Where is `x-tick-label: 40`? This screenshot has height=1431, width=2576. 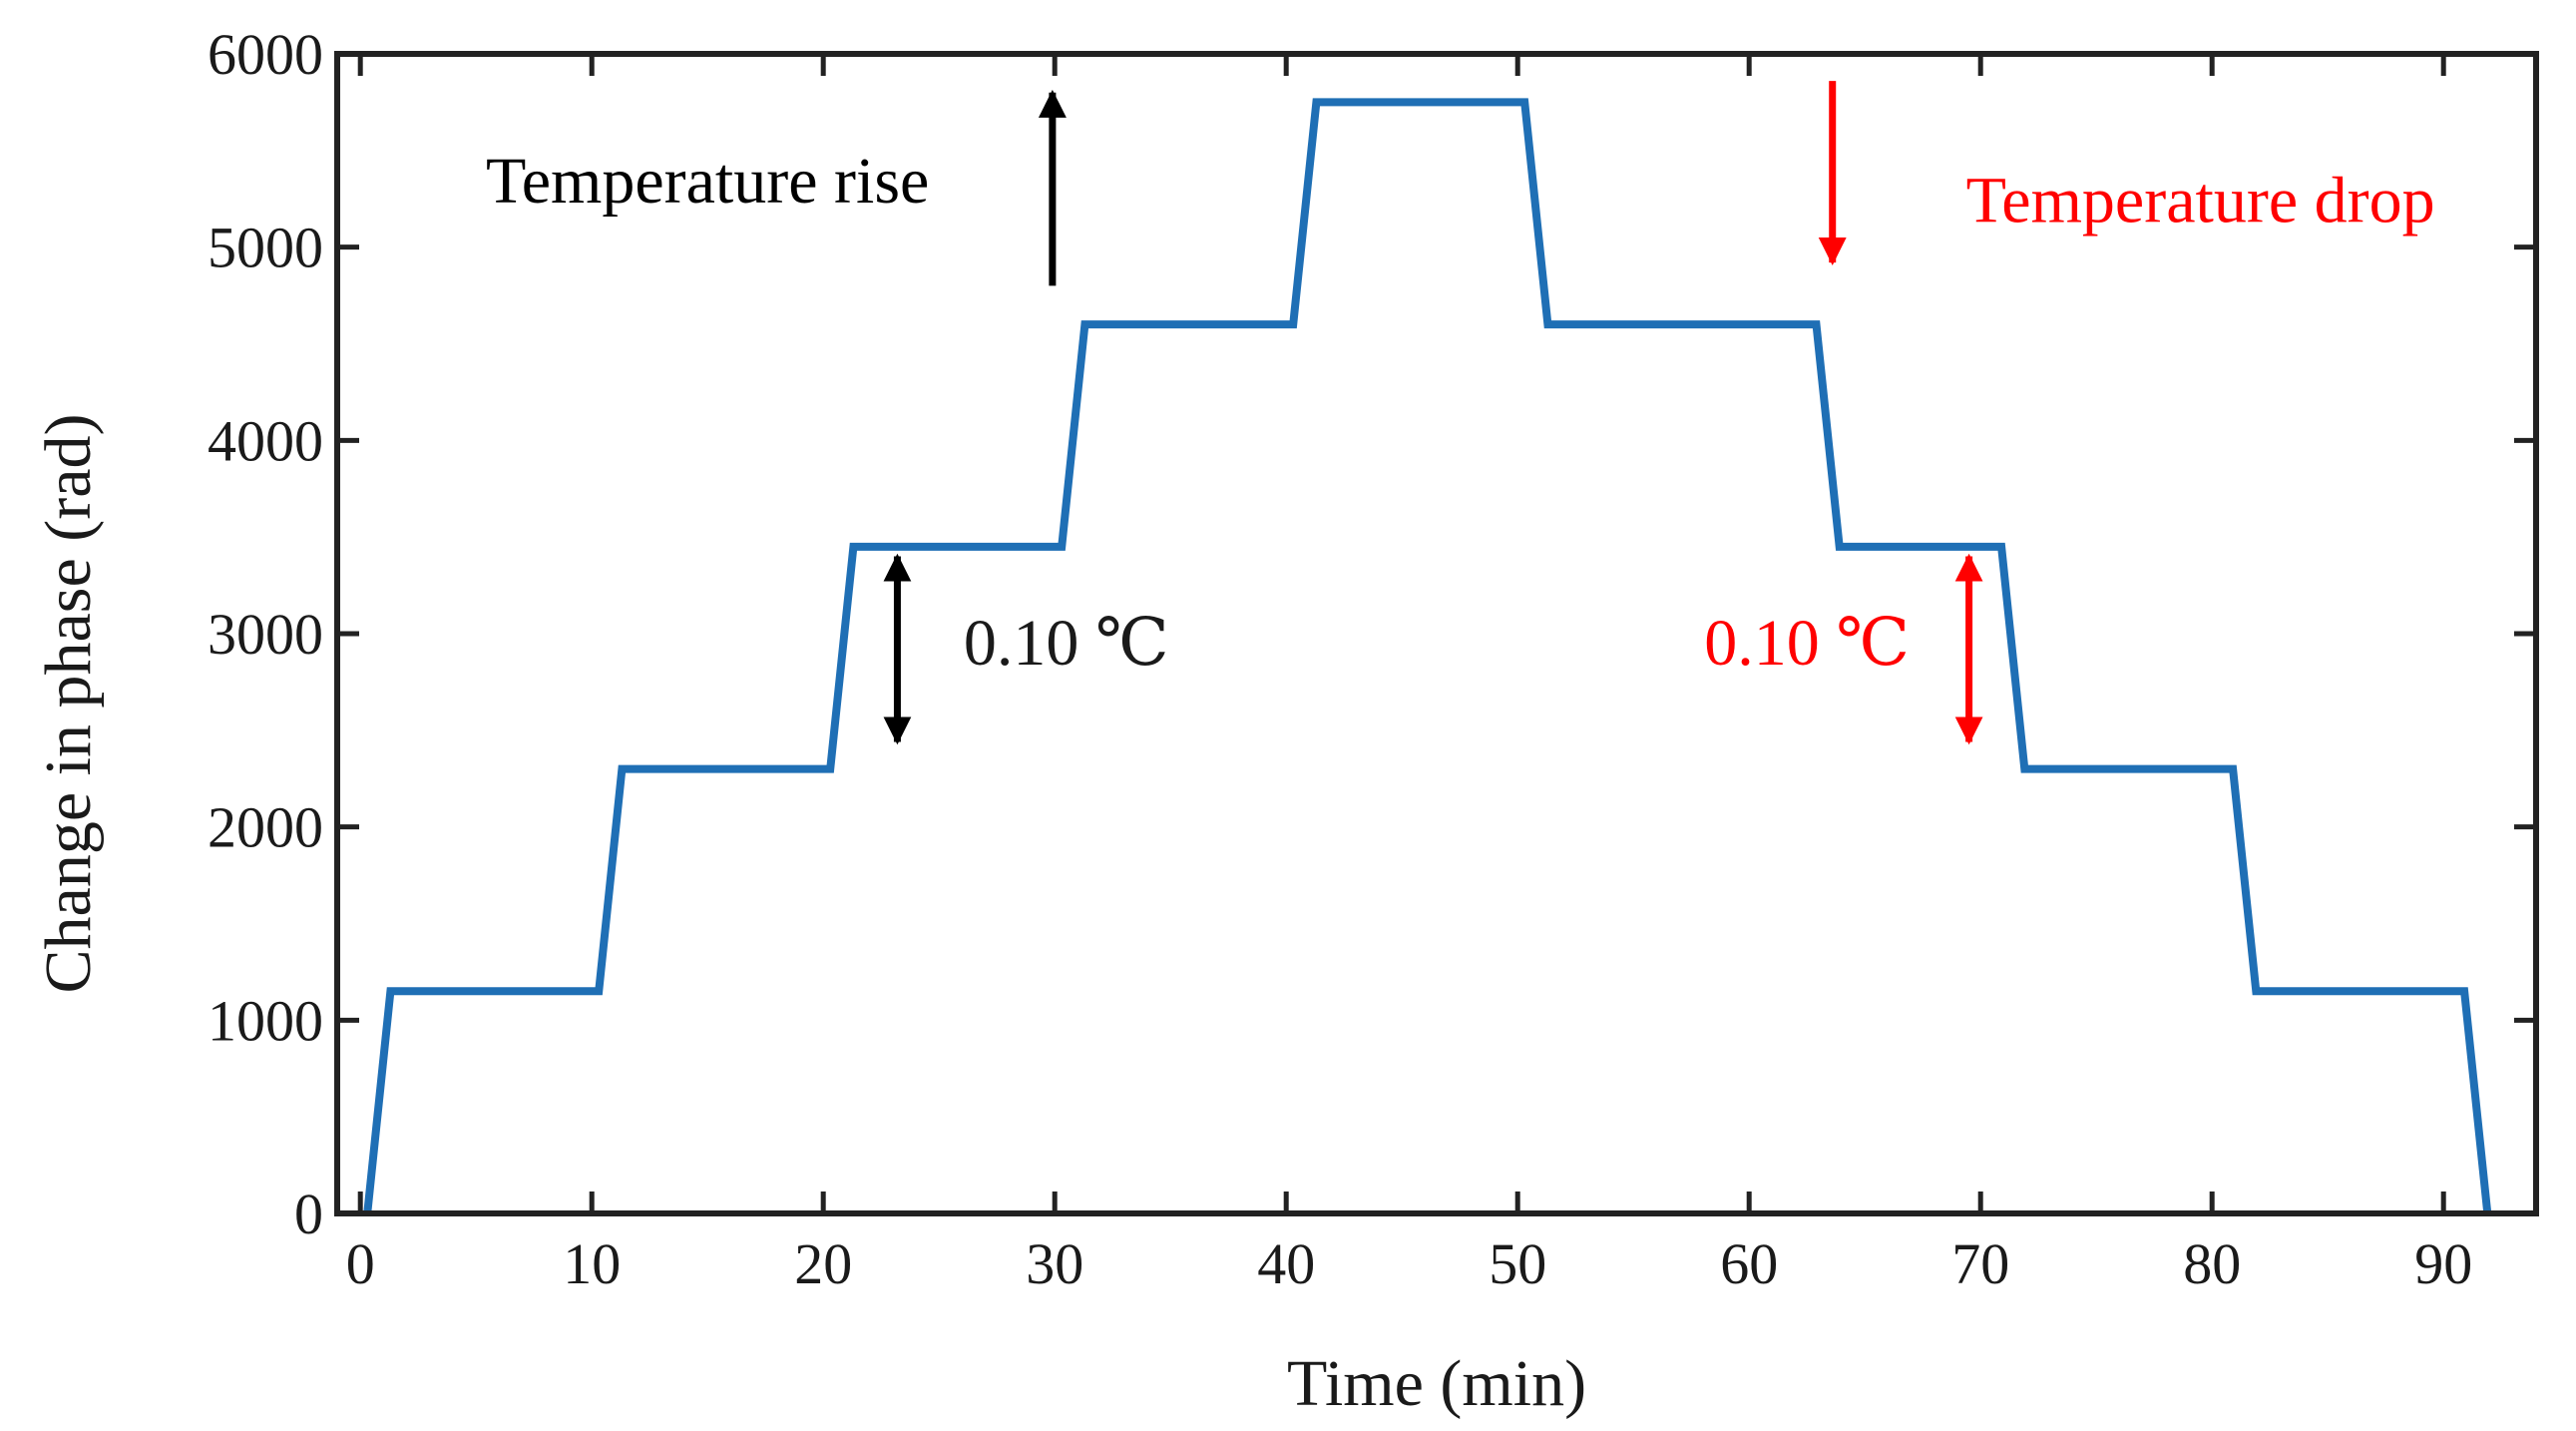 x-tick-label: 40 is located at coordinates (1286, 1263).